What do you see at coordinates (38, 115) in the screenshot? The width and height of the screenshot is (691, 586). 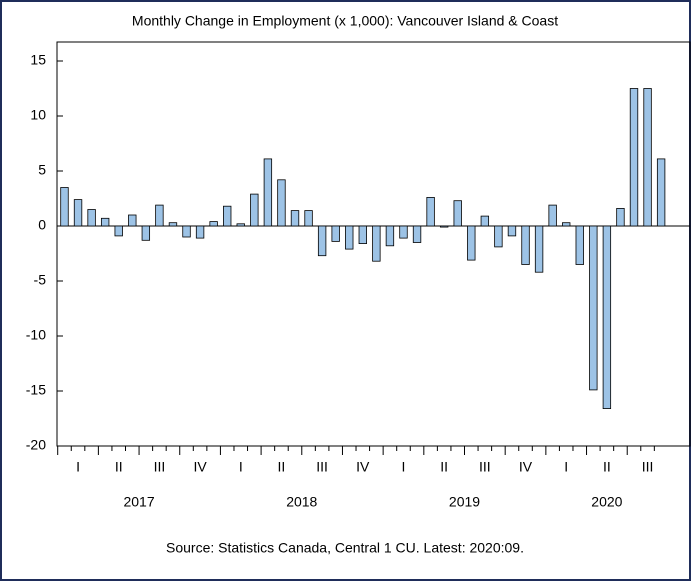 I see `y-tick-label: 10` at bounding box center [38, 115].